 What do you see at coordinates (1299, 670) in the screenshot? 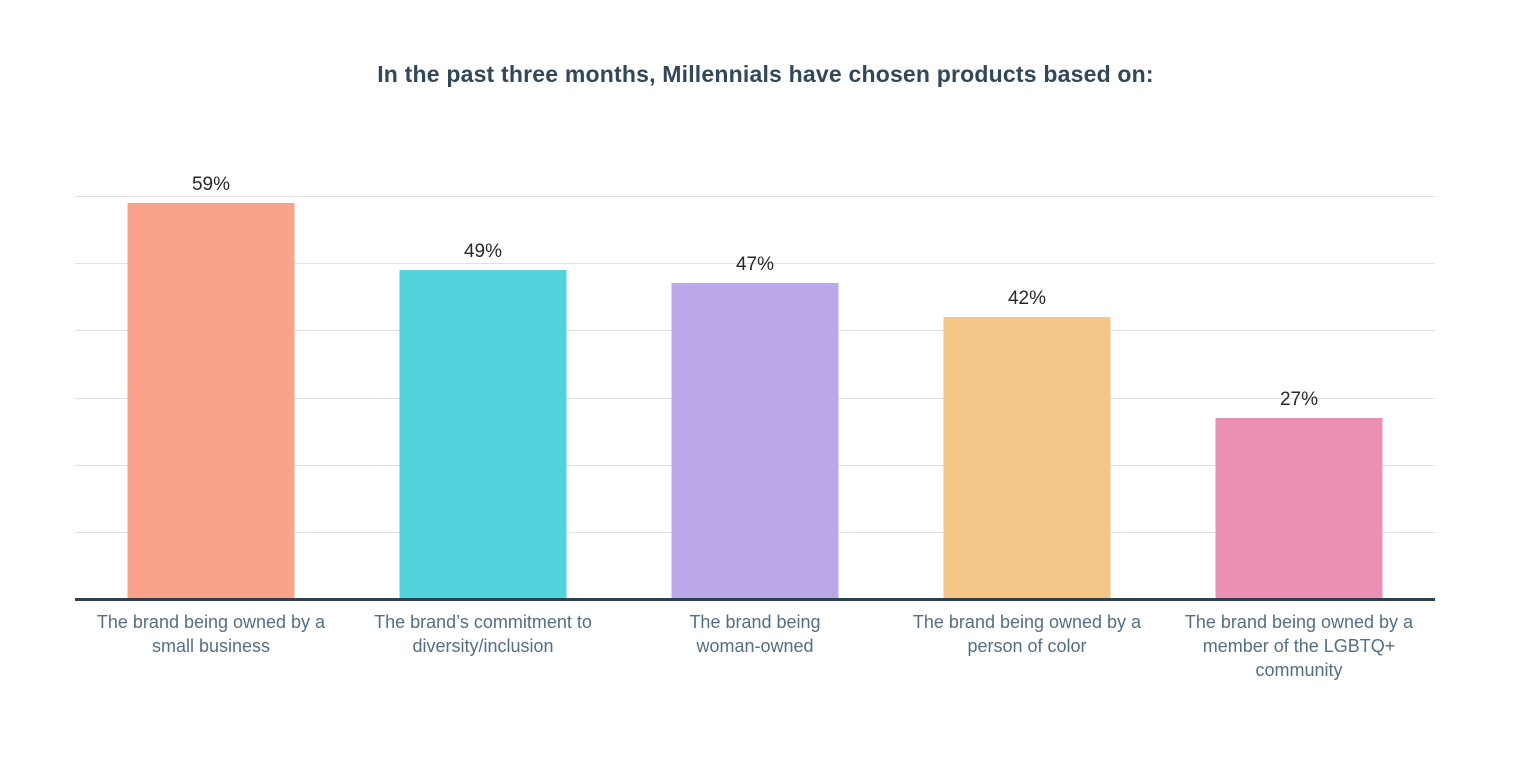
I see `x-axis-label-line: community` at bounding box center [1299, 670].